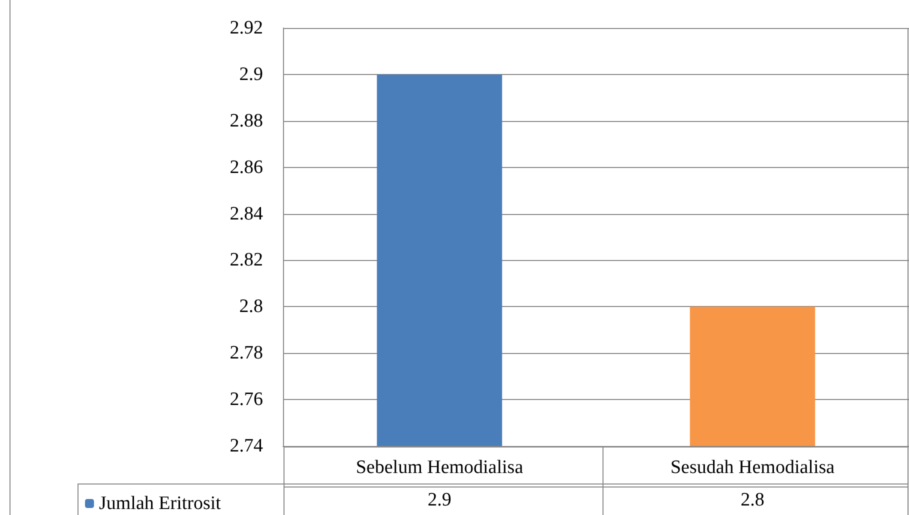  I want to click on y-tick-label: 2.74, so click(247, 446).